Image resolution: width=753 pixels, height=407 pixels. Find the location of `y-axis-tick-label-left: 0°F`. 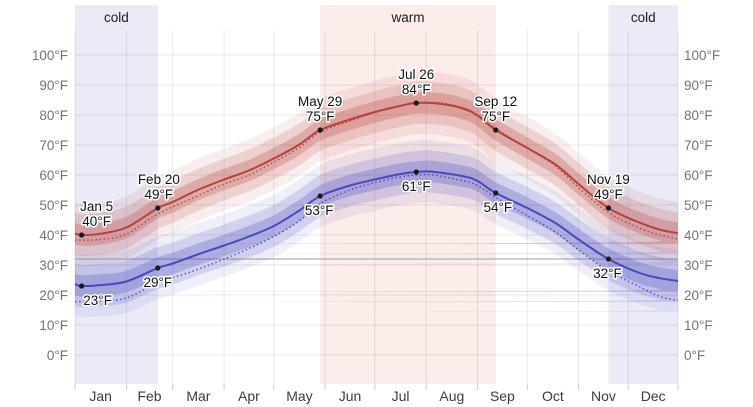

y-axis-tick-label-left: 0°F is located at coordinates (57, 355).